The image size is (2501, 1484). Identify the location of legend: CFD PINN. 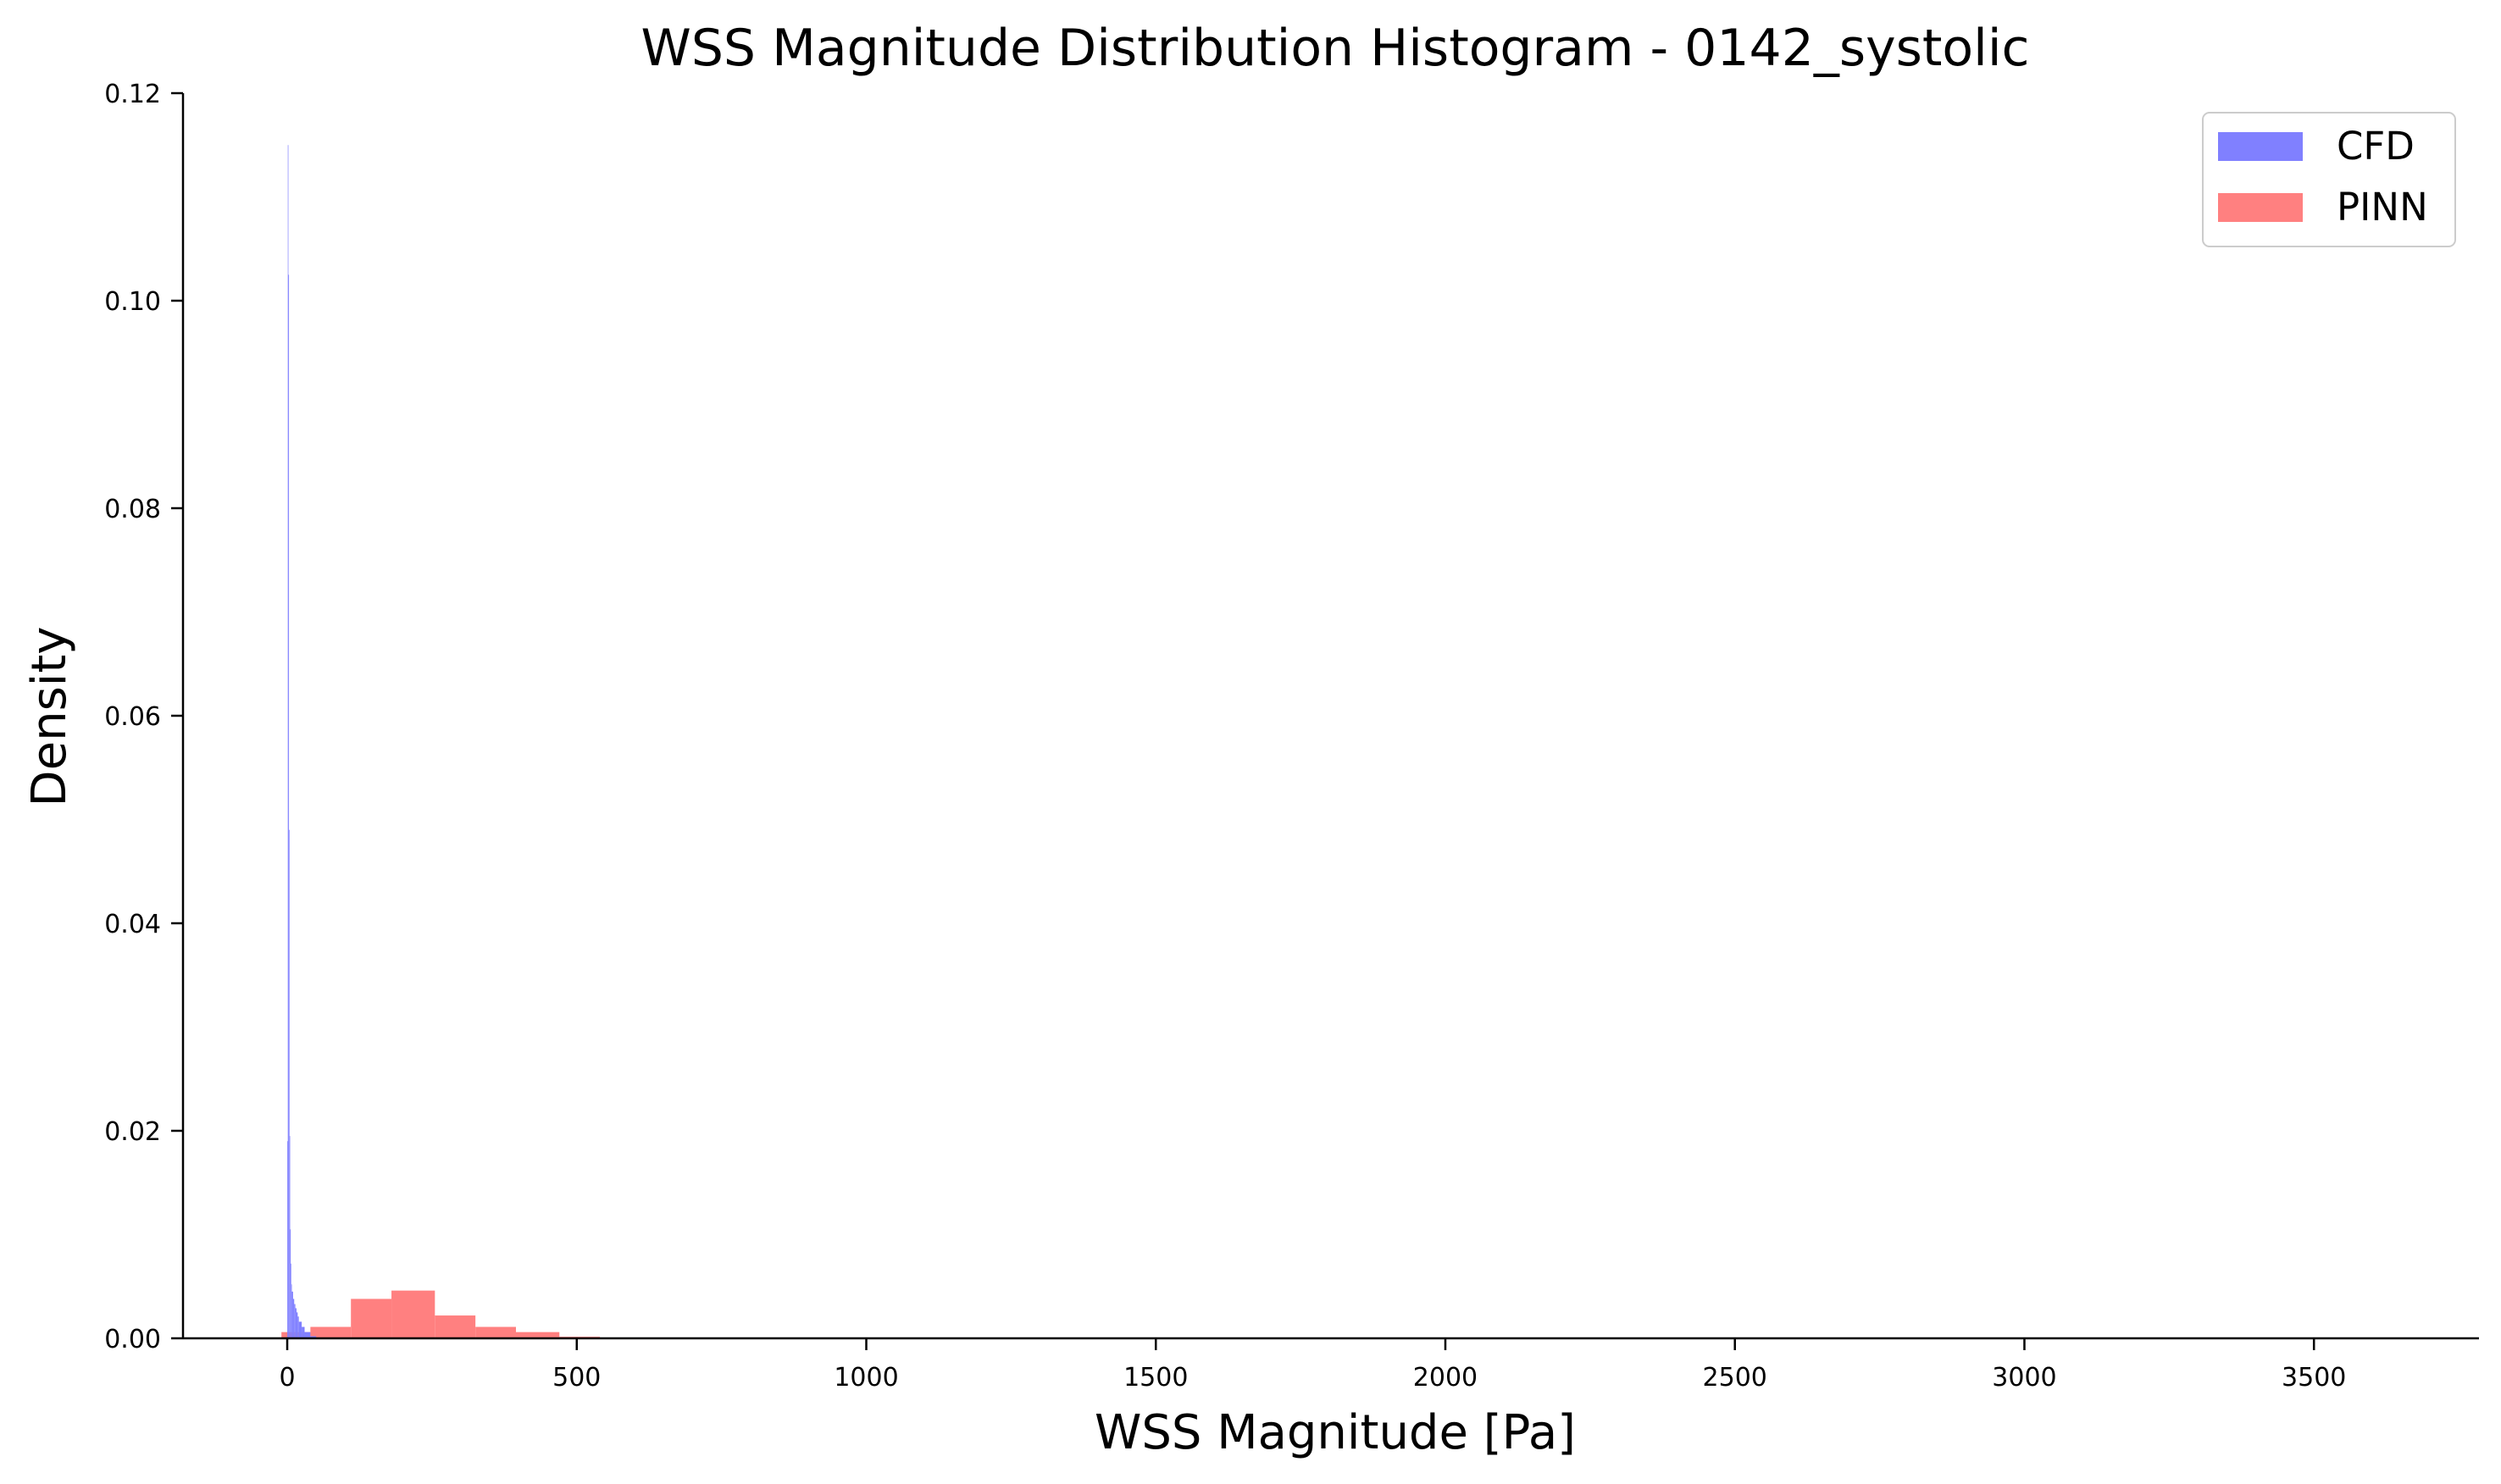
(2329, 179).